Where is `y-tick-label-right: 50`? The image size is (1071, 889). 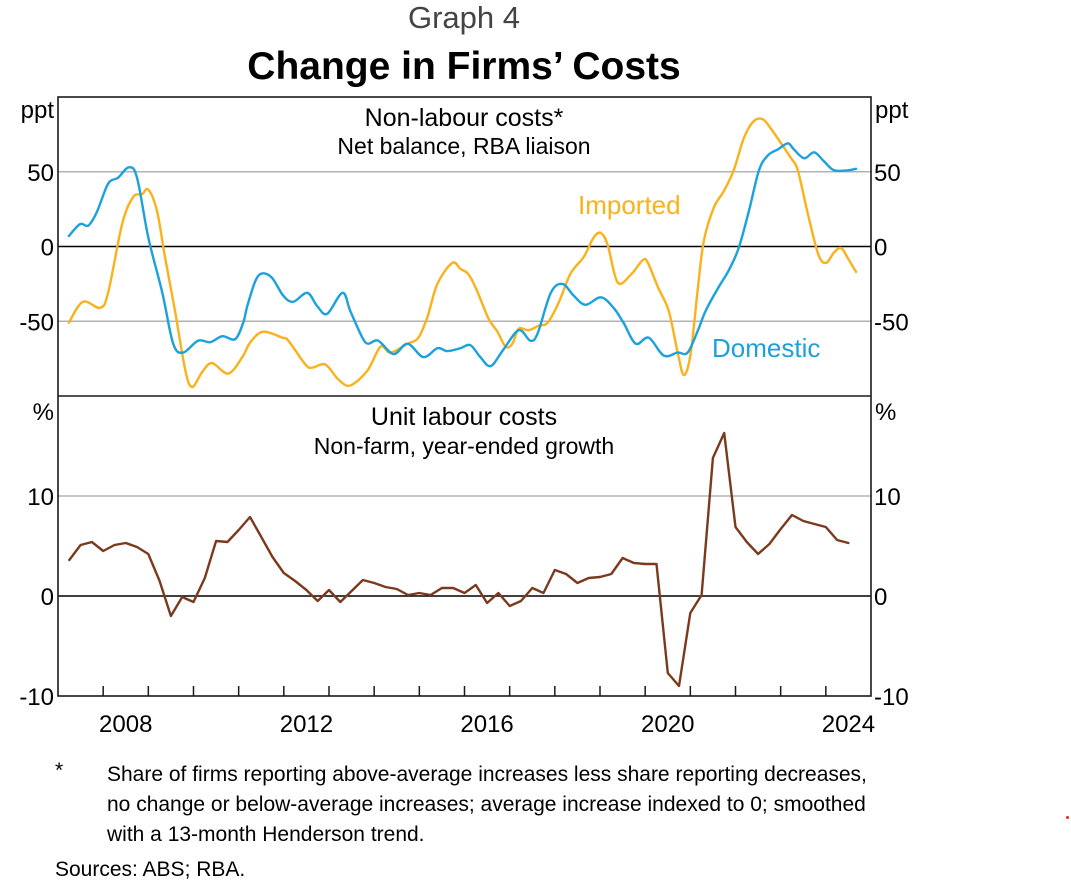
y-tick-label-right: 50 is located at coordinates (887, 173).